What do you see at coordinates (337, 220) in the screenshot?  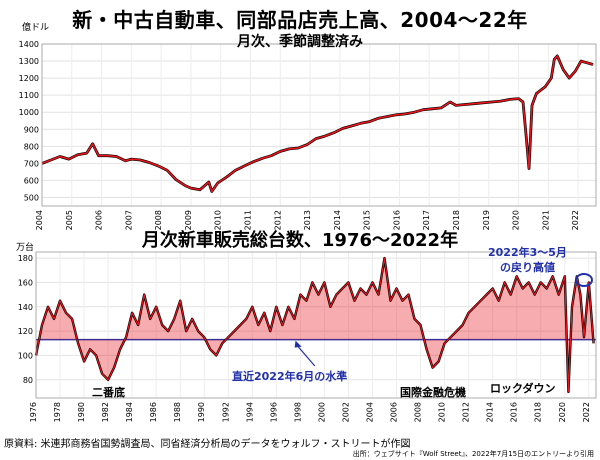 I see `top-chart-xtick-label: 2014` at bounding box center [337, 220].